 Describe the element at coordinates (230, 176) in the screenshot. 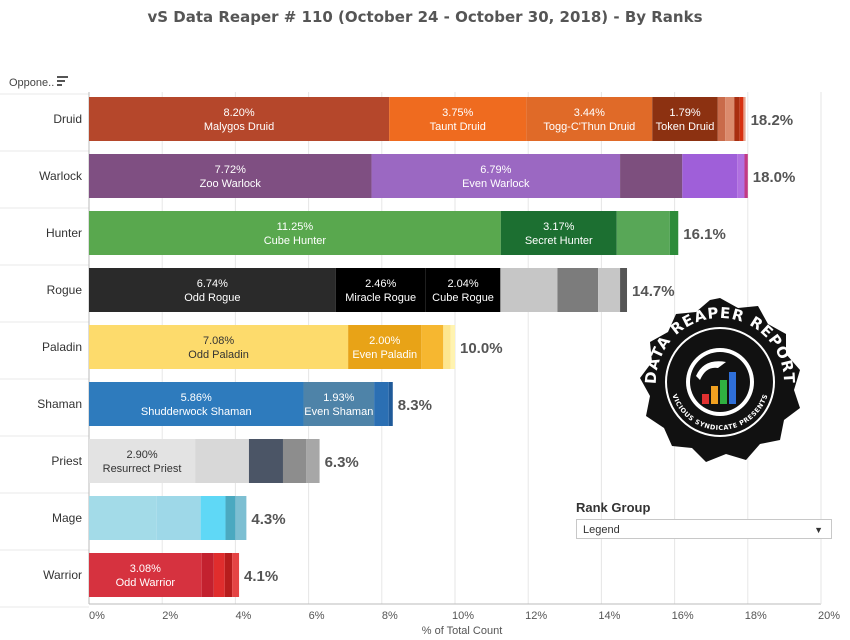

I see `bar-segment-warlock-zoo-warlock` at that location.